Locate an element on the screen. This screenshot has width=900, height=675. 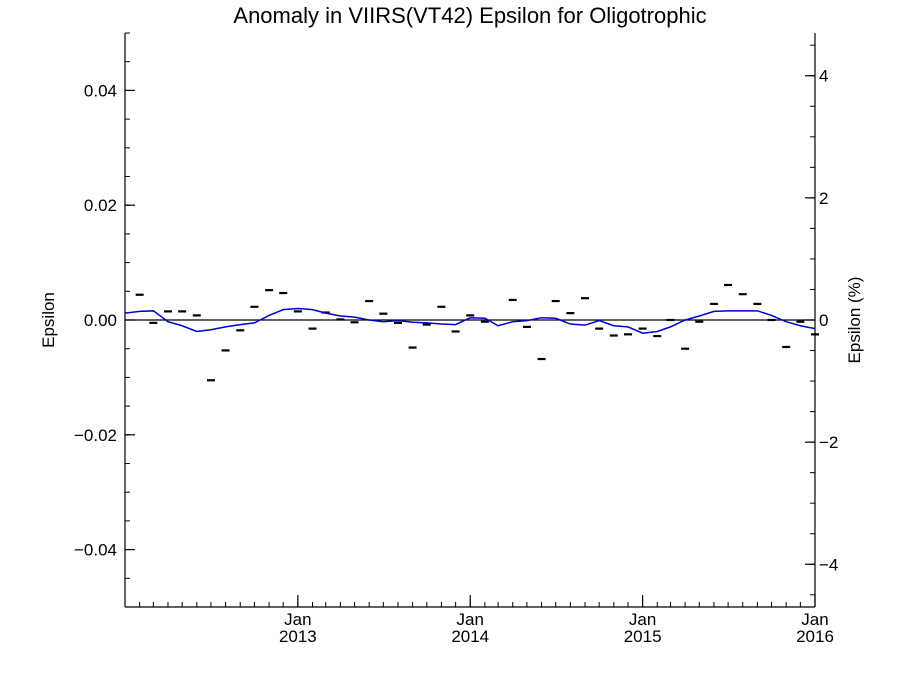
y-tick-label-right: −2 is located at coordinates (828, 442).